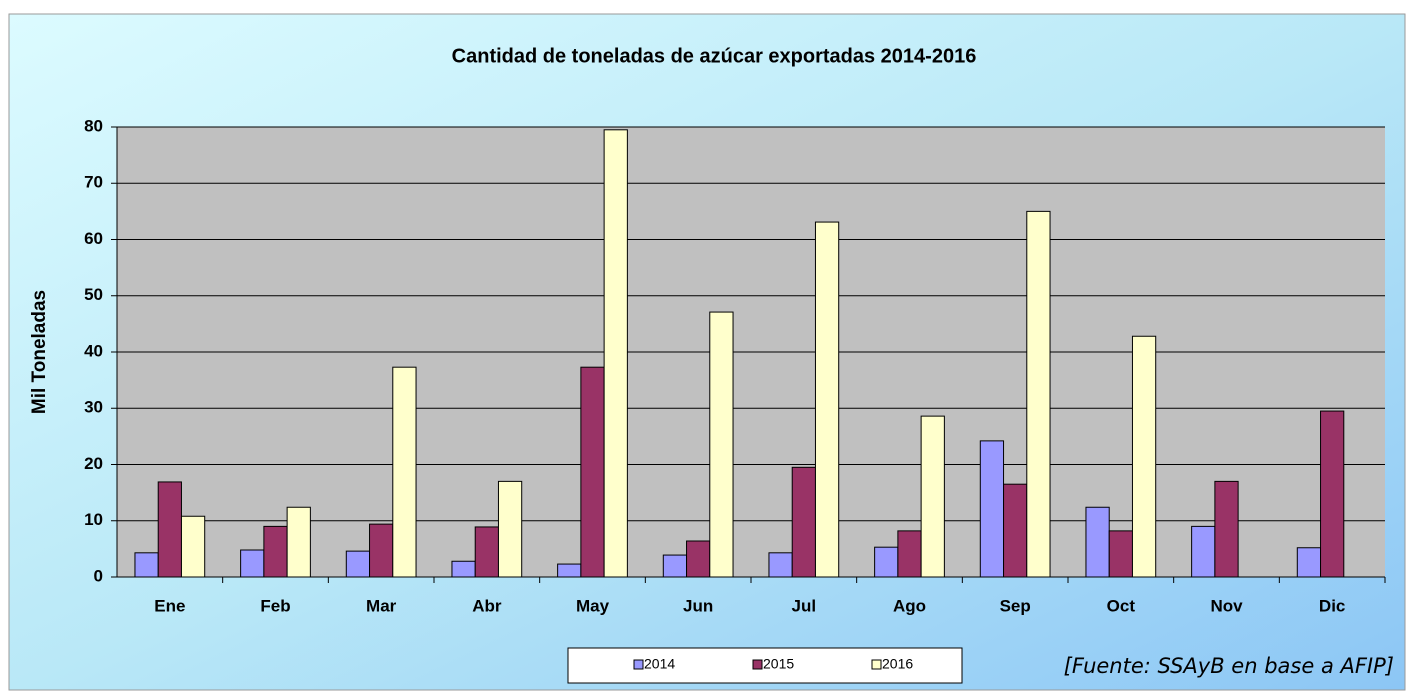 This screenshot has height=696, width=1406. I want to click on y-axis-label: Mil Toneladas, so click(39, 352).